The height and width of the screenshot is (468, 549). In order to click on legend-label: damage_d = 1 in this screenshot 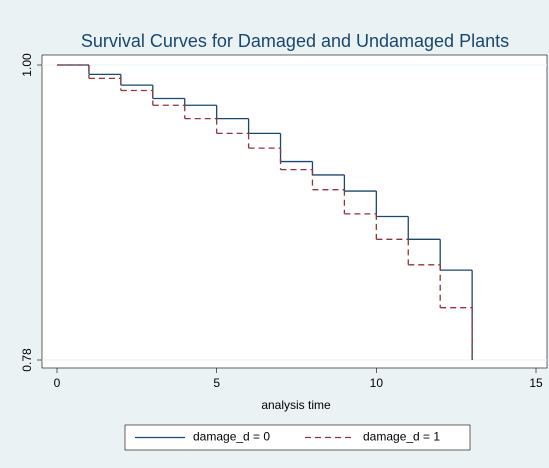, I will do `click(401, 437)`.